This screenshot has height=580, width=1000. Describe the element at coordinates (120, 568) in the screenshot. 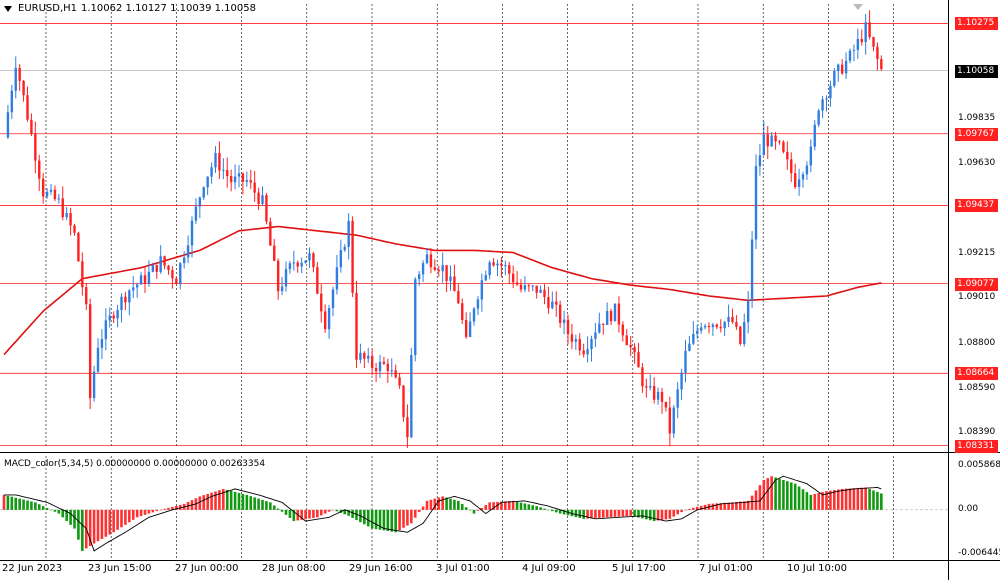

I see `time-tick-label: 23 Jun 15:00` at that location.